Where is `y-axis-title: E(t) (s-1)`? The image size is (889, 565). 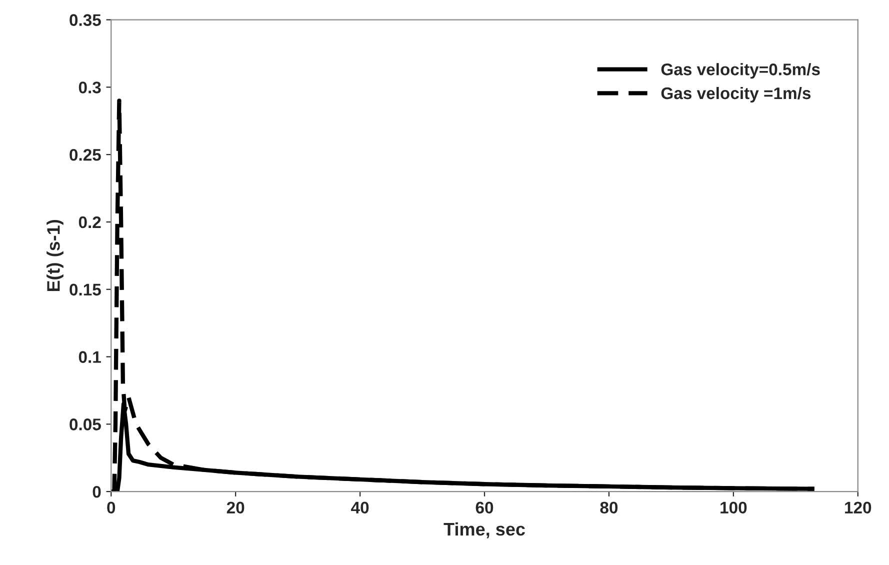 y-axis-title: E(t) (s-1) is located at coordinates (55, 256).